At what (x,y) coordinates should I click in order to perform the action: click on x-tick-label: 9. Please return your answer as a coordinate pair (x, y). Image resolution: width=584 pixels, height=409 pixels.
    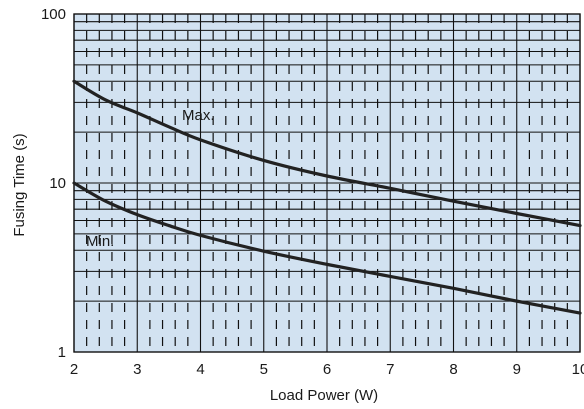
    Looking at the image, I should click on (517, 369).